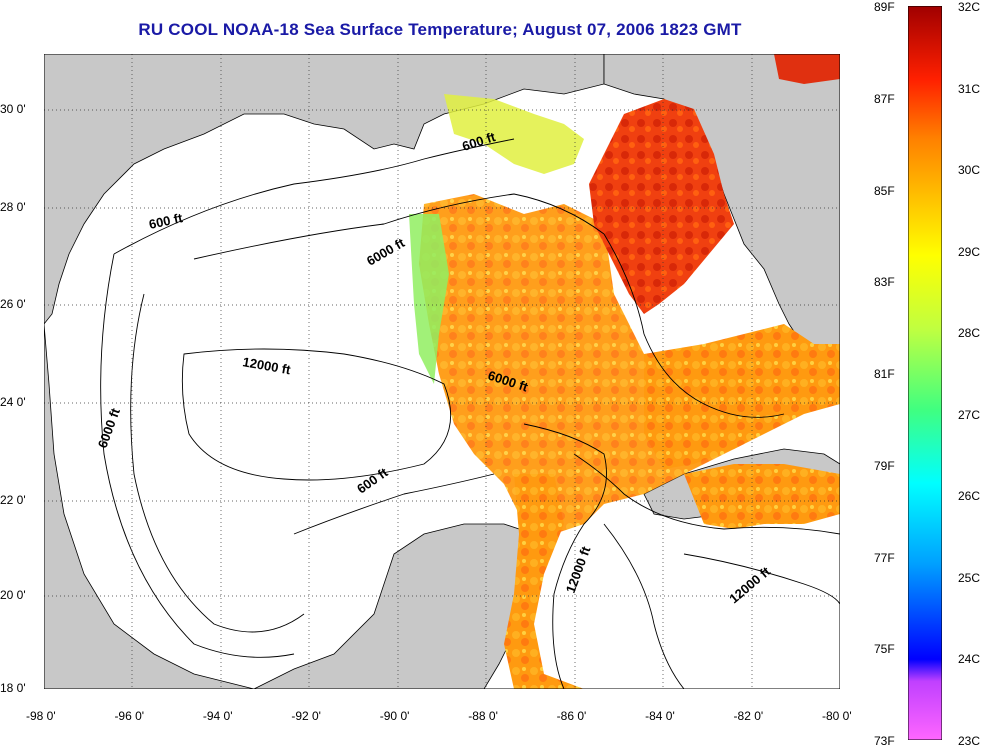 This screenshot has height=754, width=992. Describe the element at coordinates (394, 716) in the screenshot. I see `x-tick-label: -90 0'` at that location.